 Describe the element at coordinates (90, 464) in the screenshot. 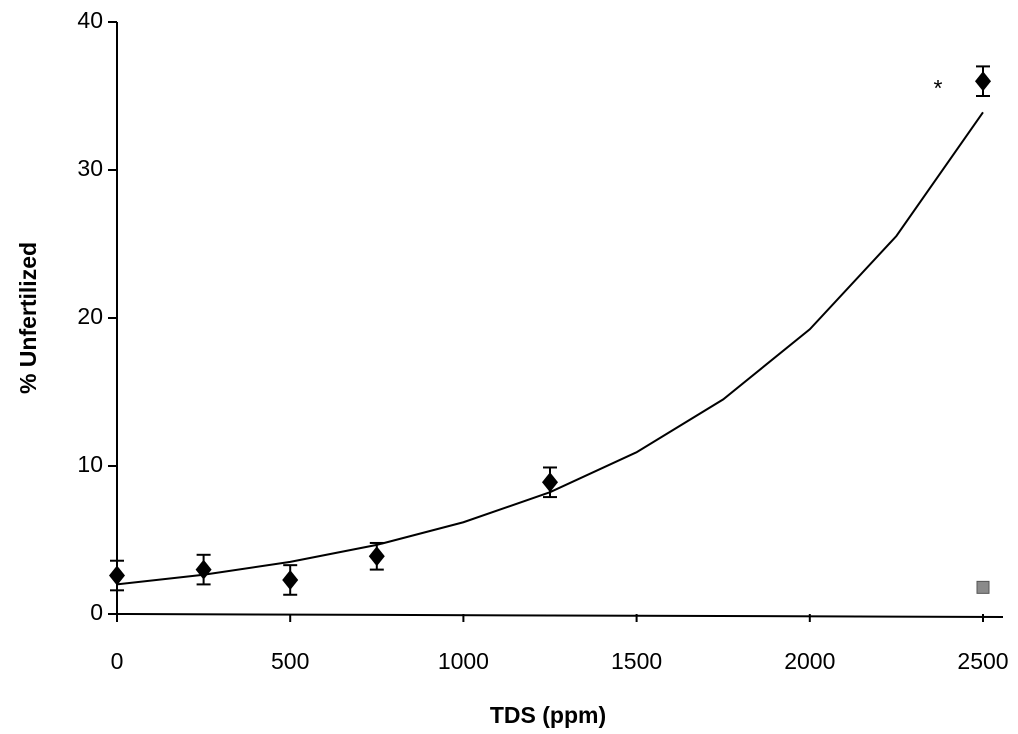

I see `y-tick-label: 10` at that location.